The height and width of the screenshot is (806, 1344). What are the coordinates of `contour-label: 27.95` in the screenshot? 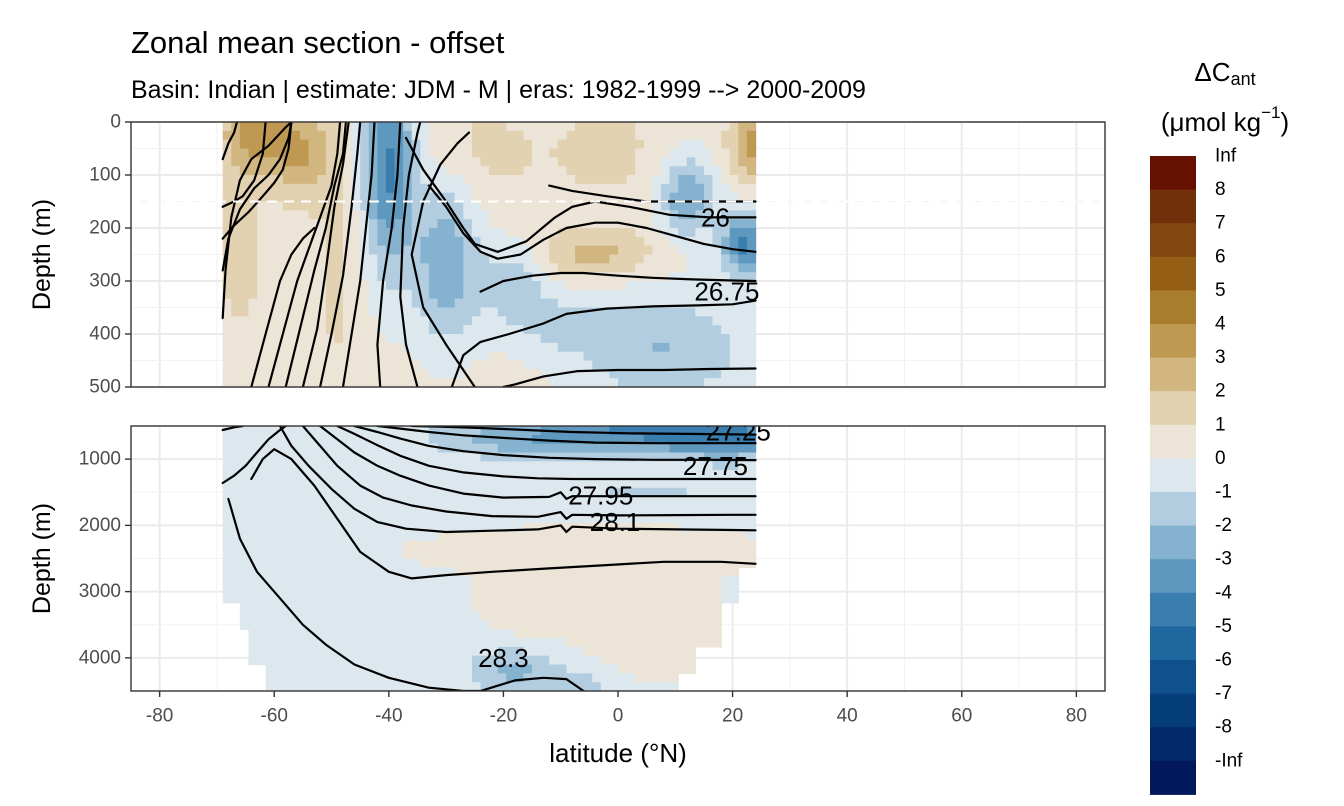 It's located at (600, 496).